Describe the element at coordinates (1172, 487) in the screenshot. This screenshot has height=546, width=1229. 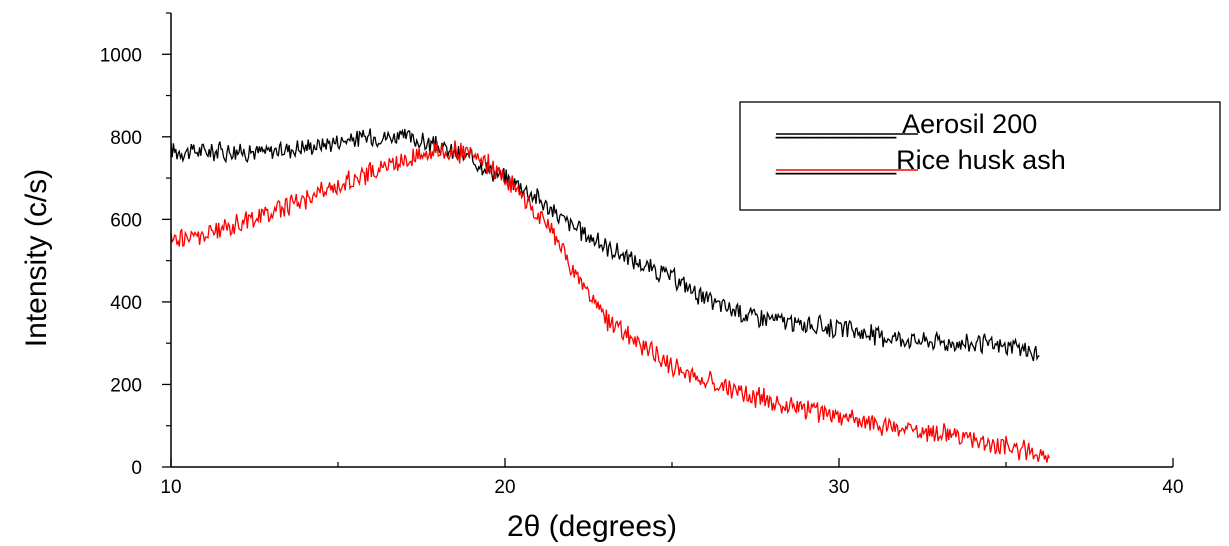
I see `x-tick-label: 40` at that location.